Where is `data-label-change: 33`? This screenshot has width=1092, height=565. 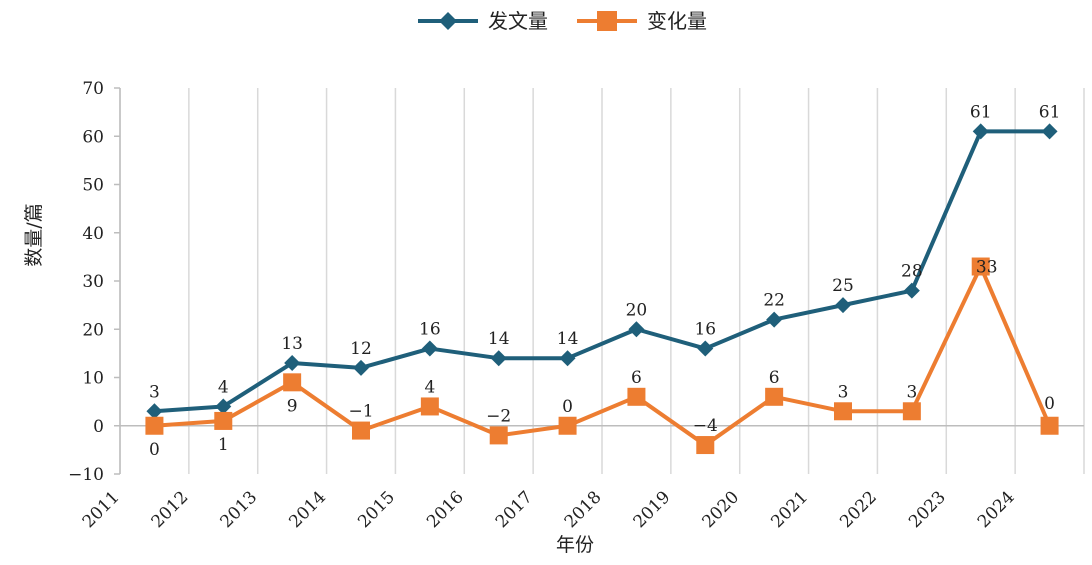 data-label-change: 33 is located at coordinates (987, 268).